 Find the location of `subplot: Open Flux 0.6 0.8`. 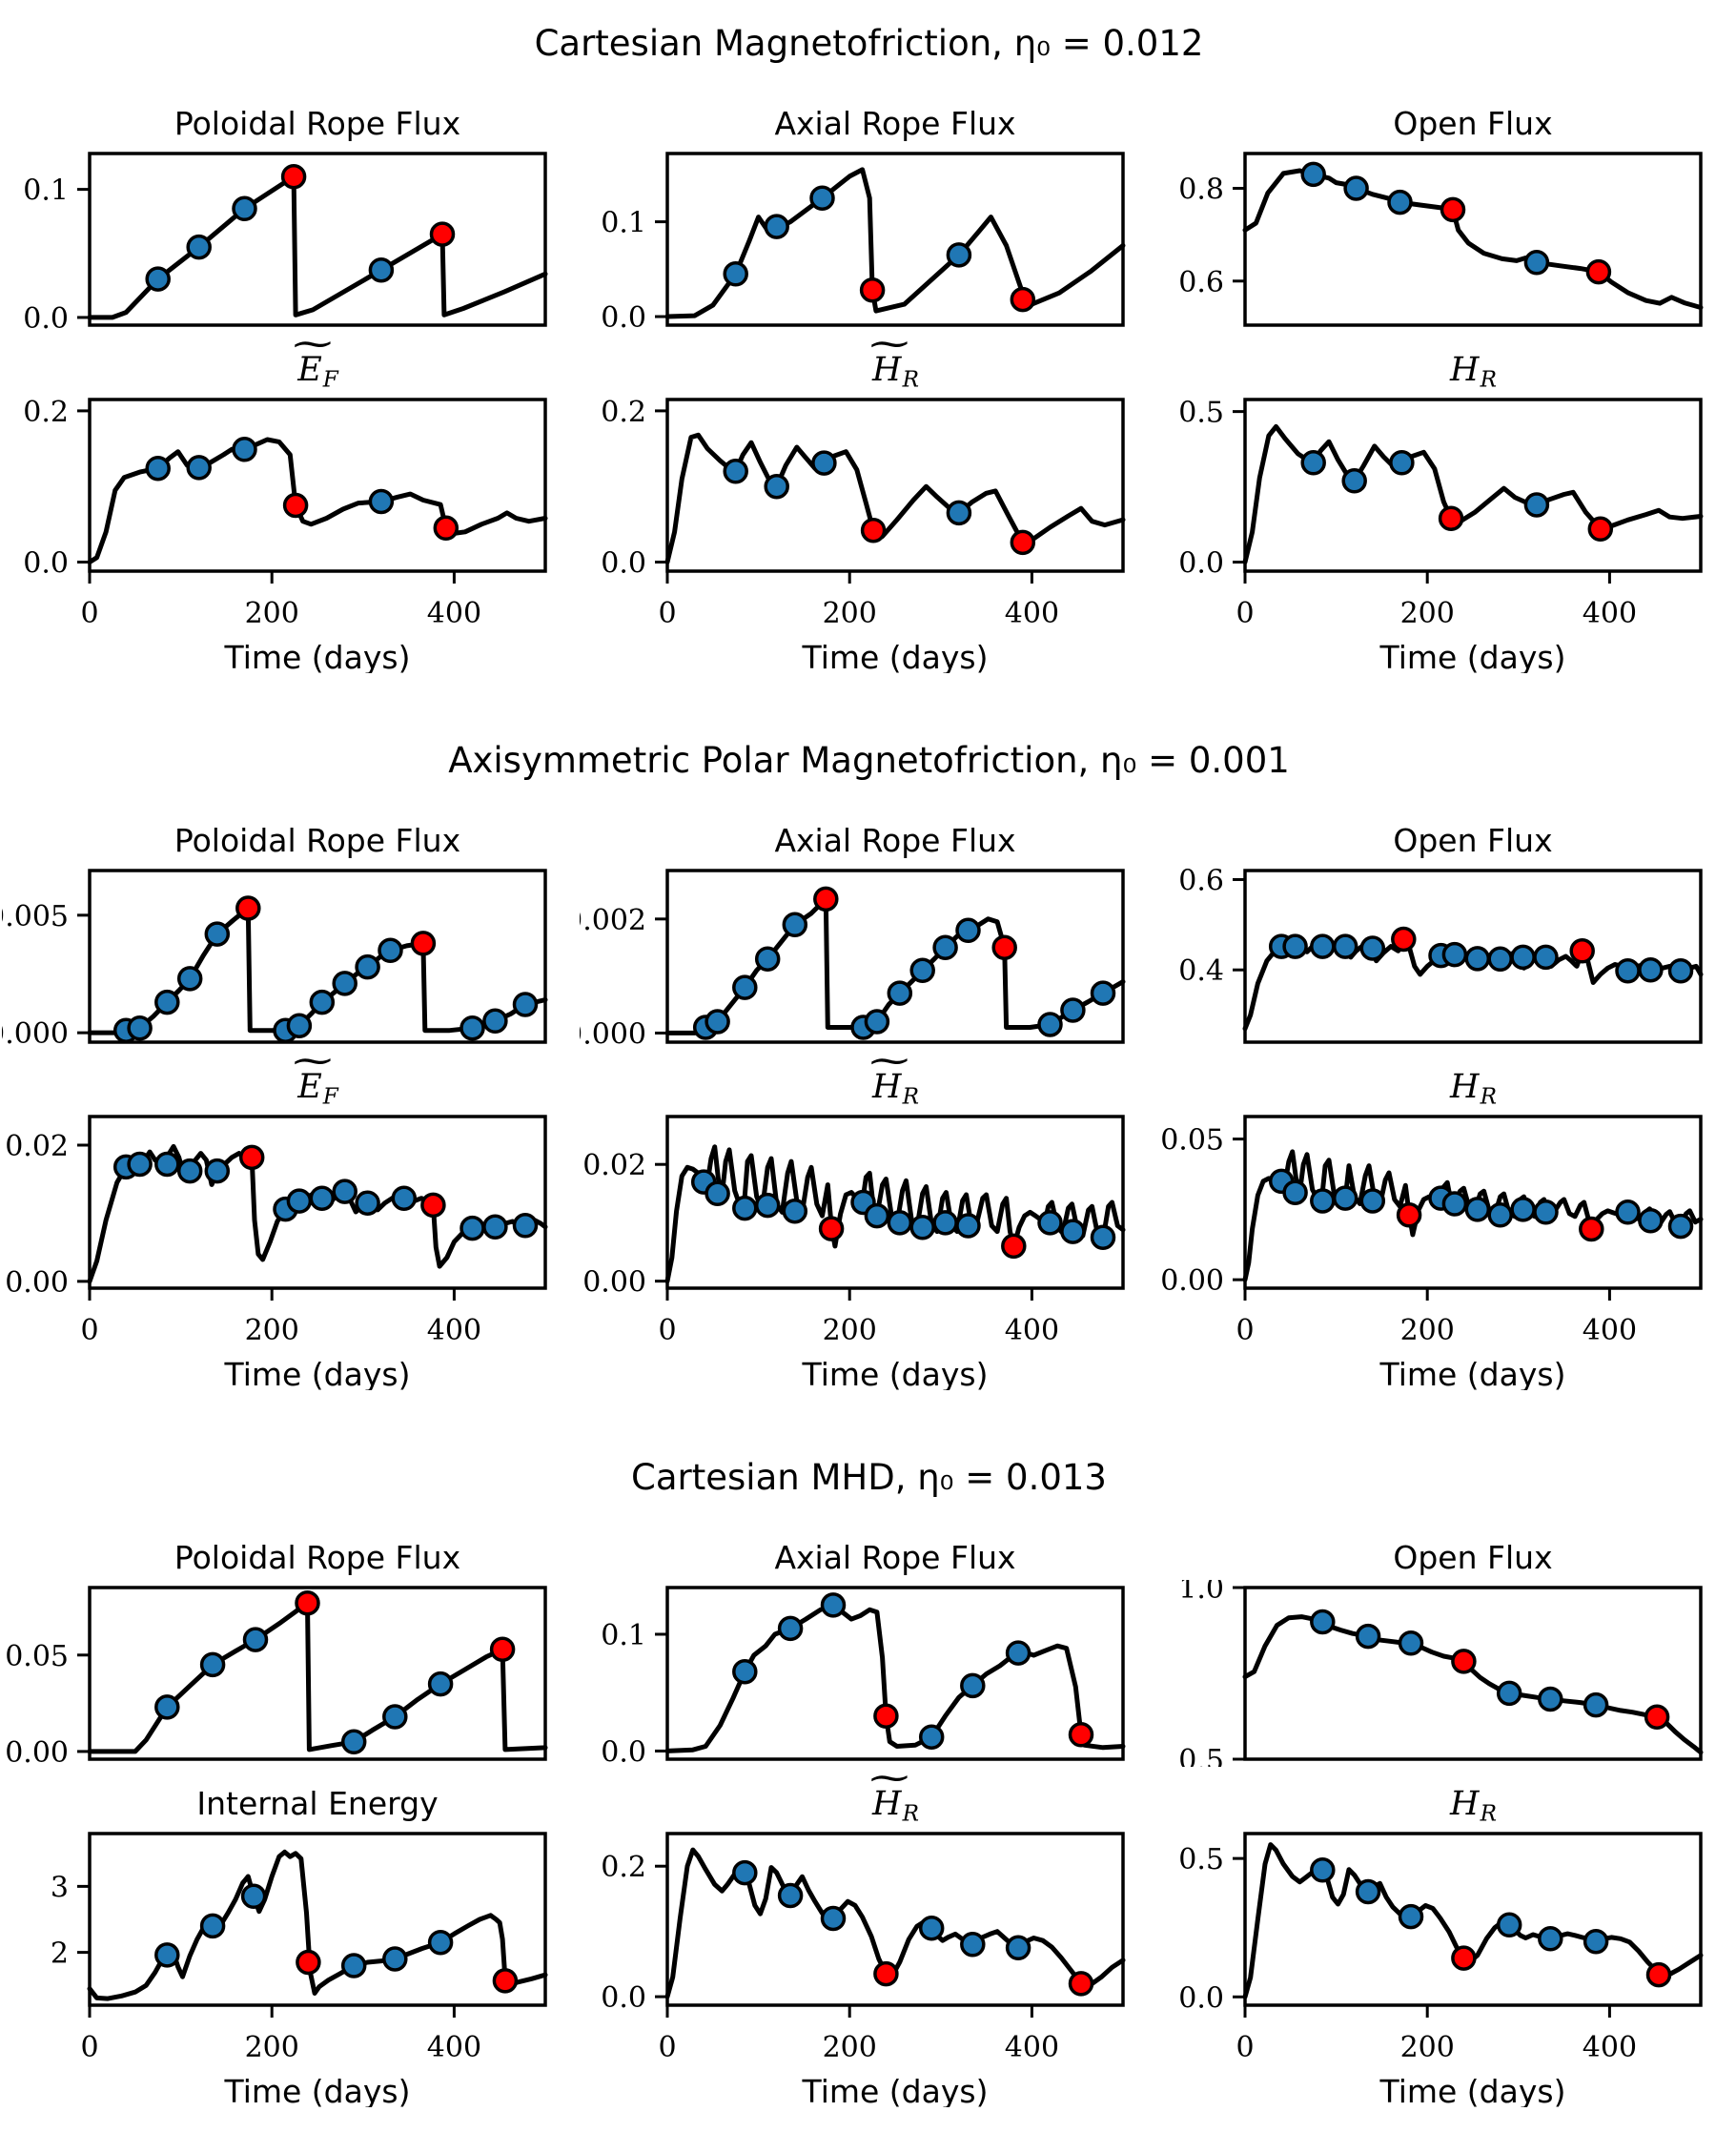

subplot: Open Flux 0.6 0.8 is located at coordinates (1446, 213).